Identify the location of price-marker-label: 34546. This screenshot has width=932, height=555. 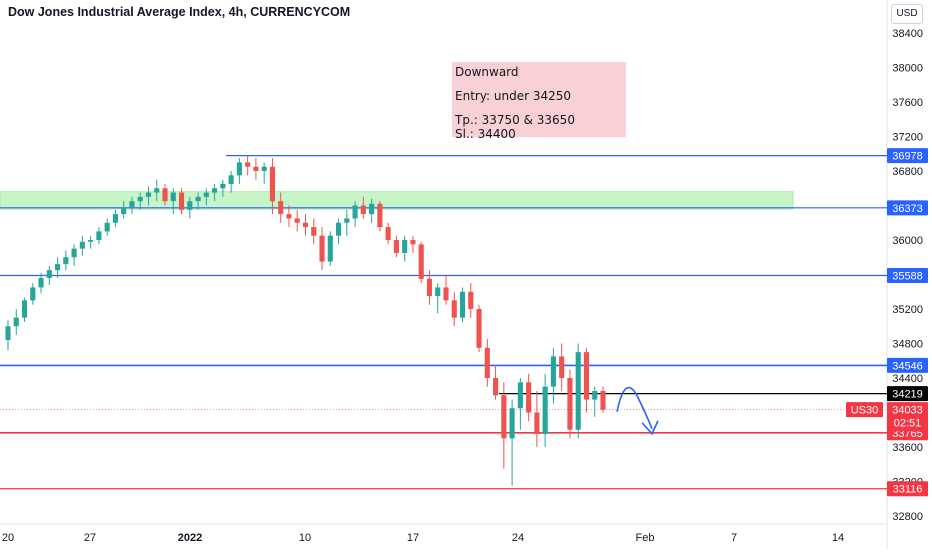
(907, 366).